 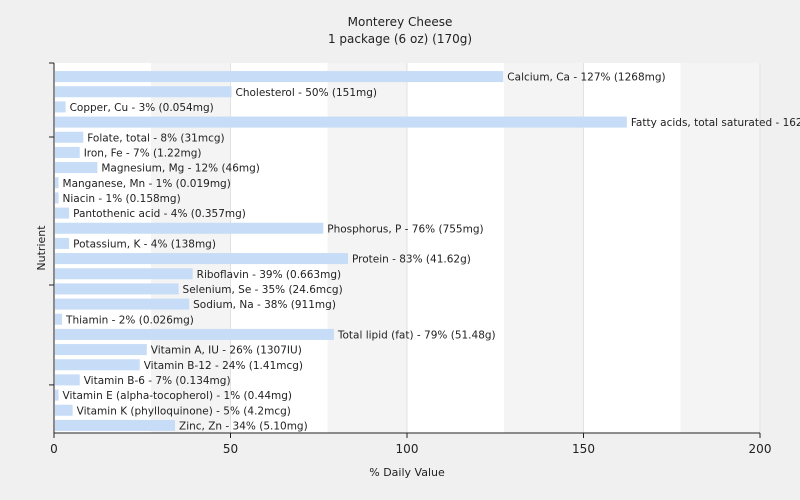 I want to click on bar-label: Potassium, K - 4% (138mg), so click(x=144, y=244).